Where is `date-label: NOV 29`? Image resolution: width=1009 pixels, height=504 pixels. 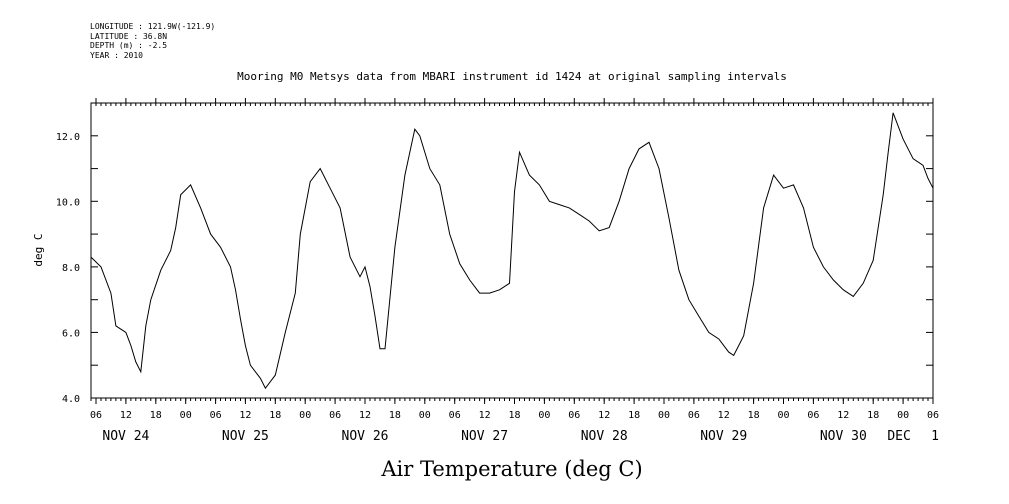 date-label: NOV 29 is located at coordinates (723, 436).